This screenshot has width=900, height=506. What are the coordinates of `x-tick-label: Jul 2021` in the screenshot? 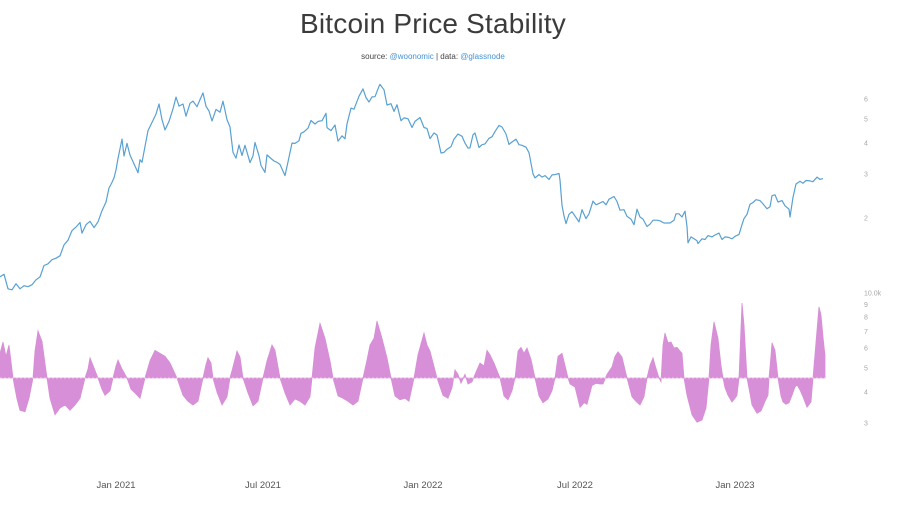 It's located at (263, 485).